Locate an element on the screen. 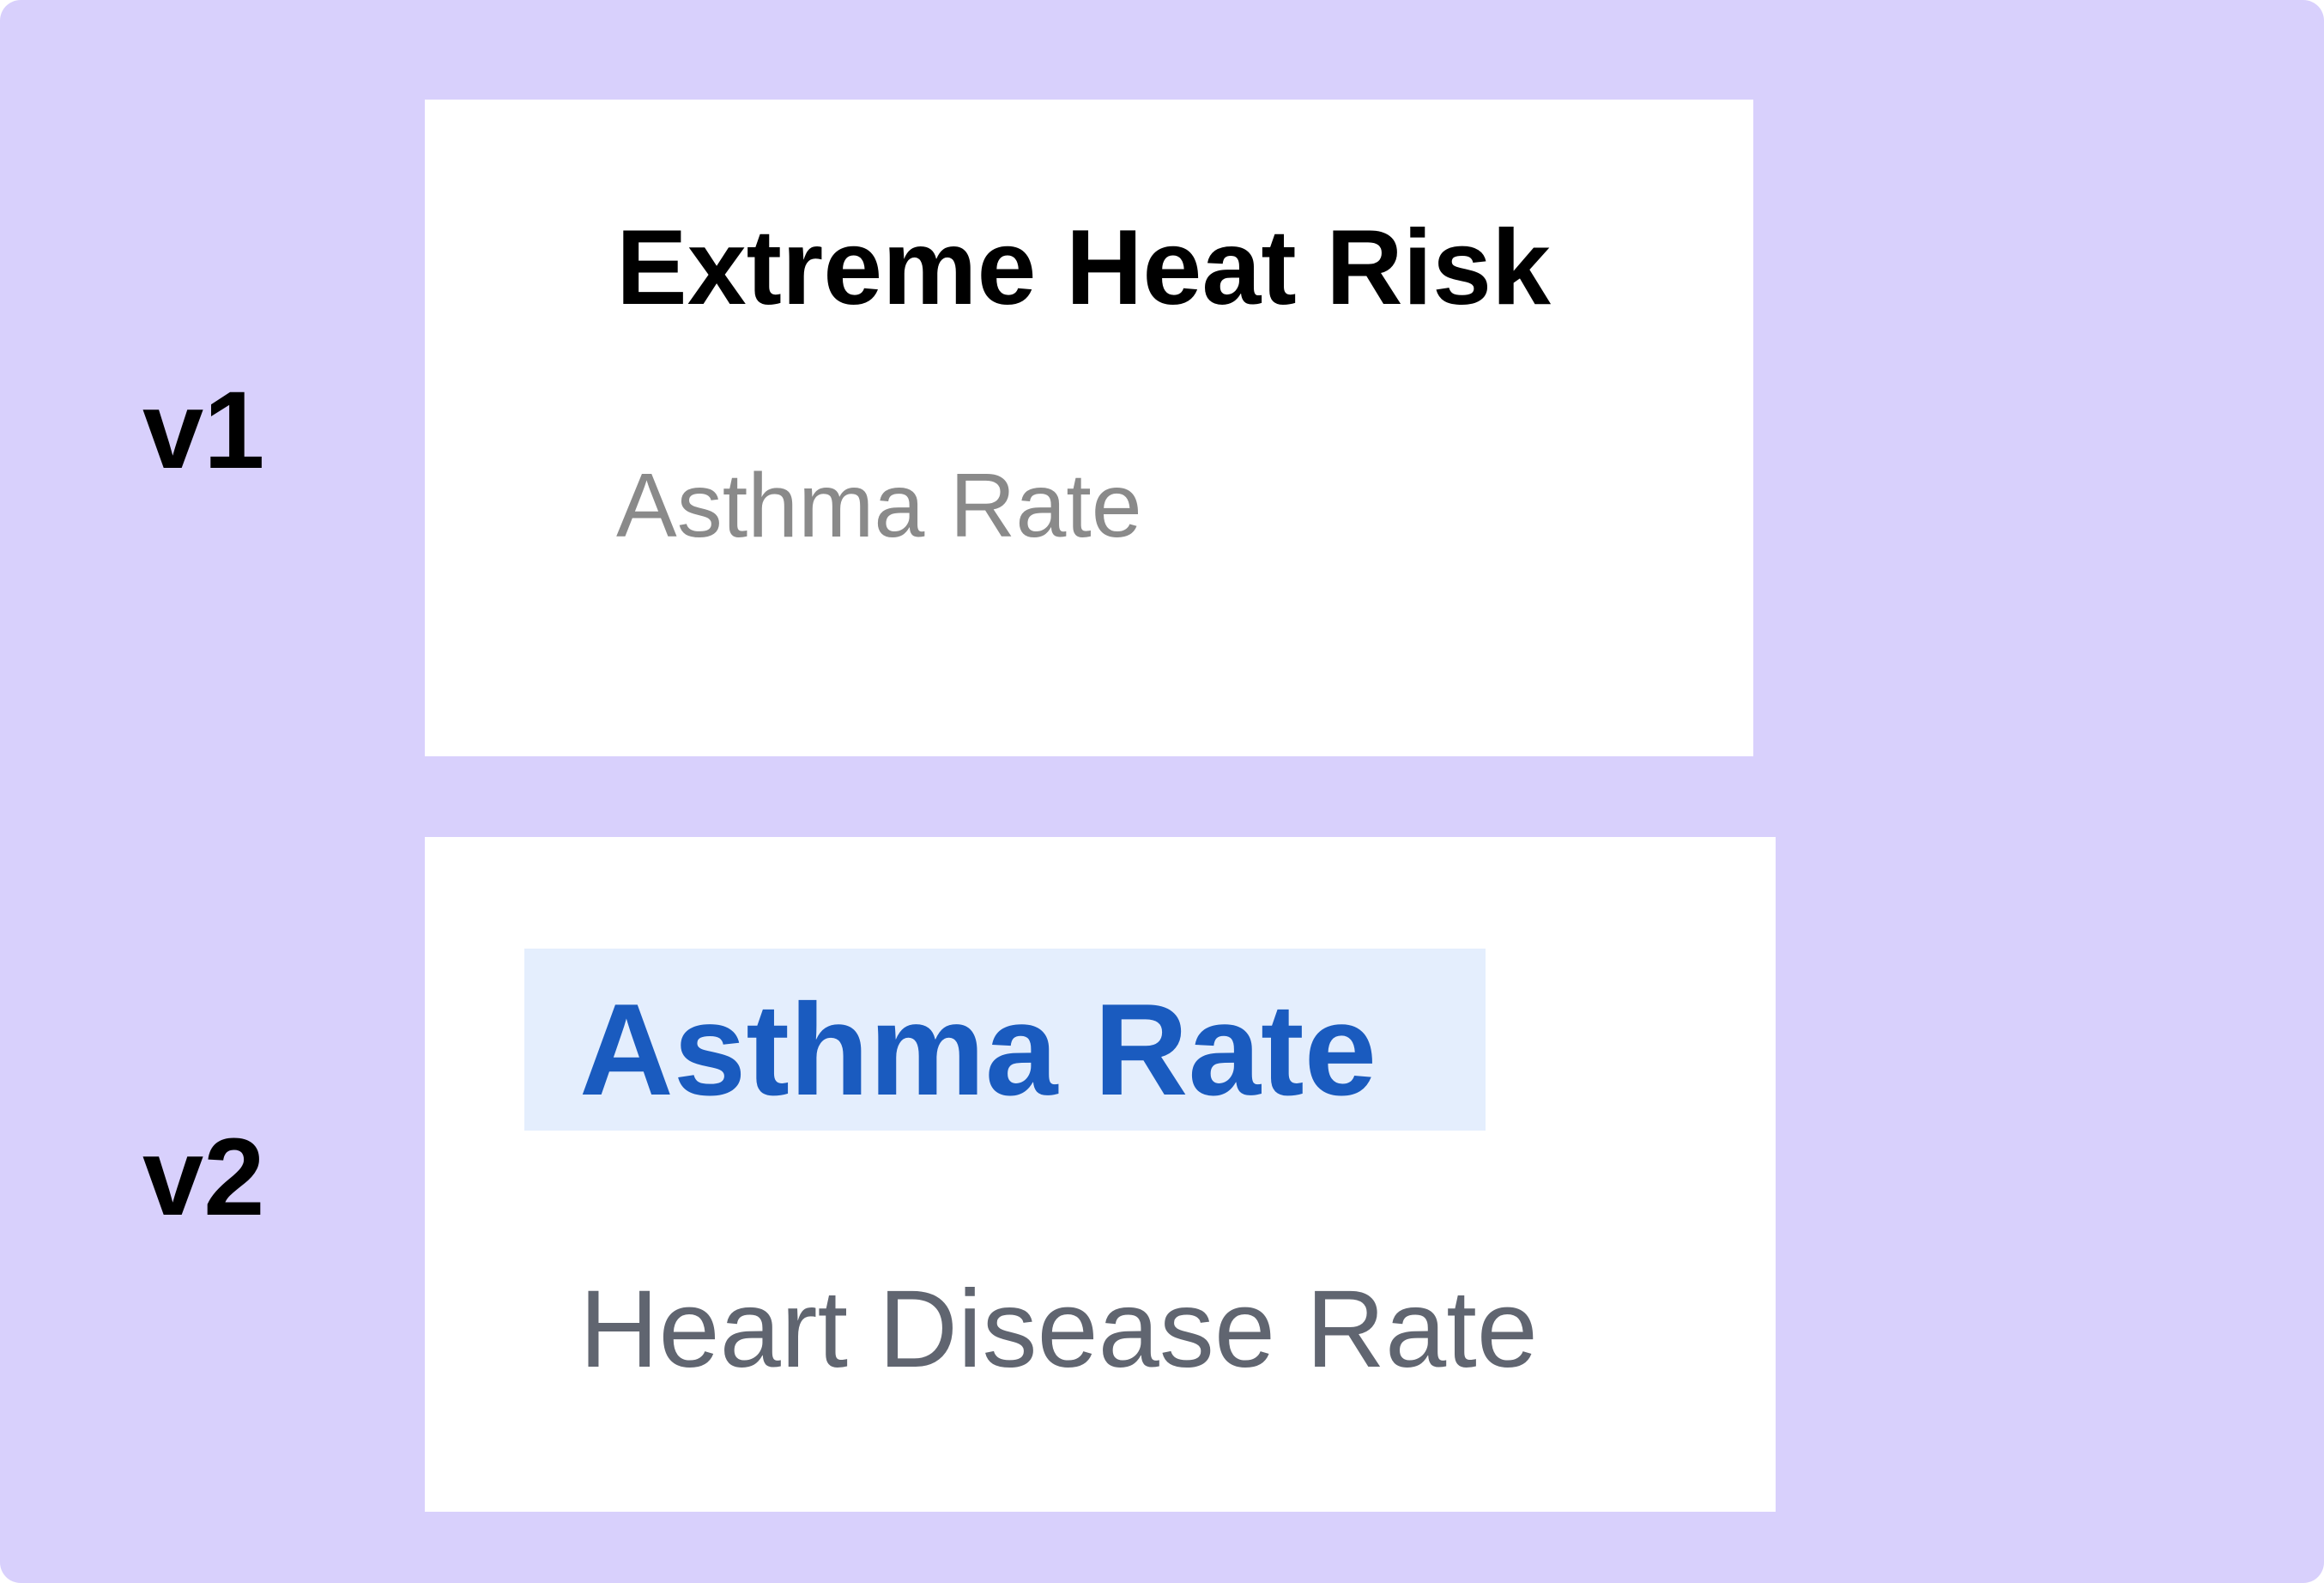  v1-item-extreme-heat-risk: Extreme Heat Risk is located at coordinates (1083, 268).